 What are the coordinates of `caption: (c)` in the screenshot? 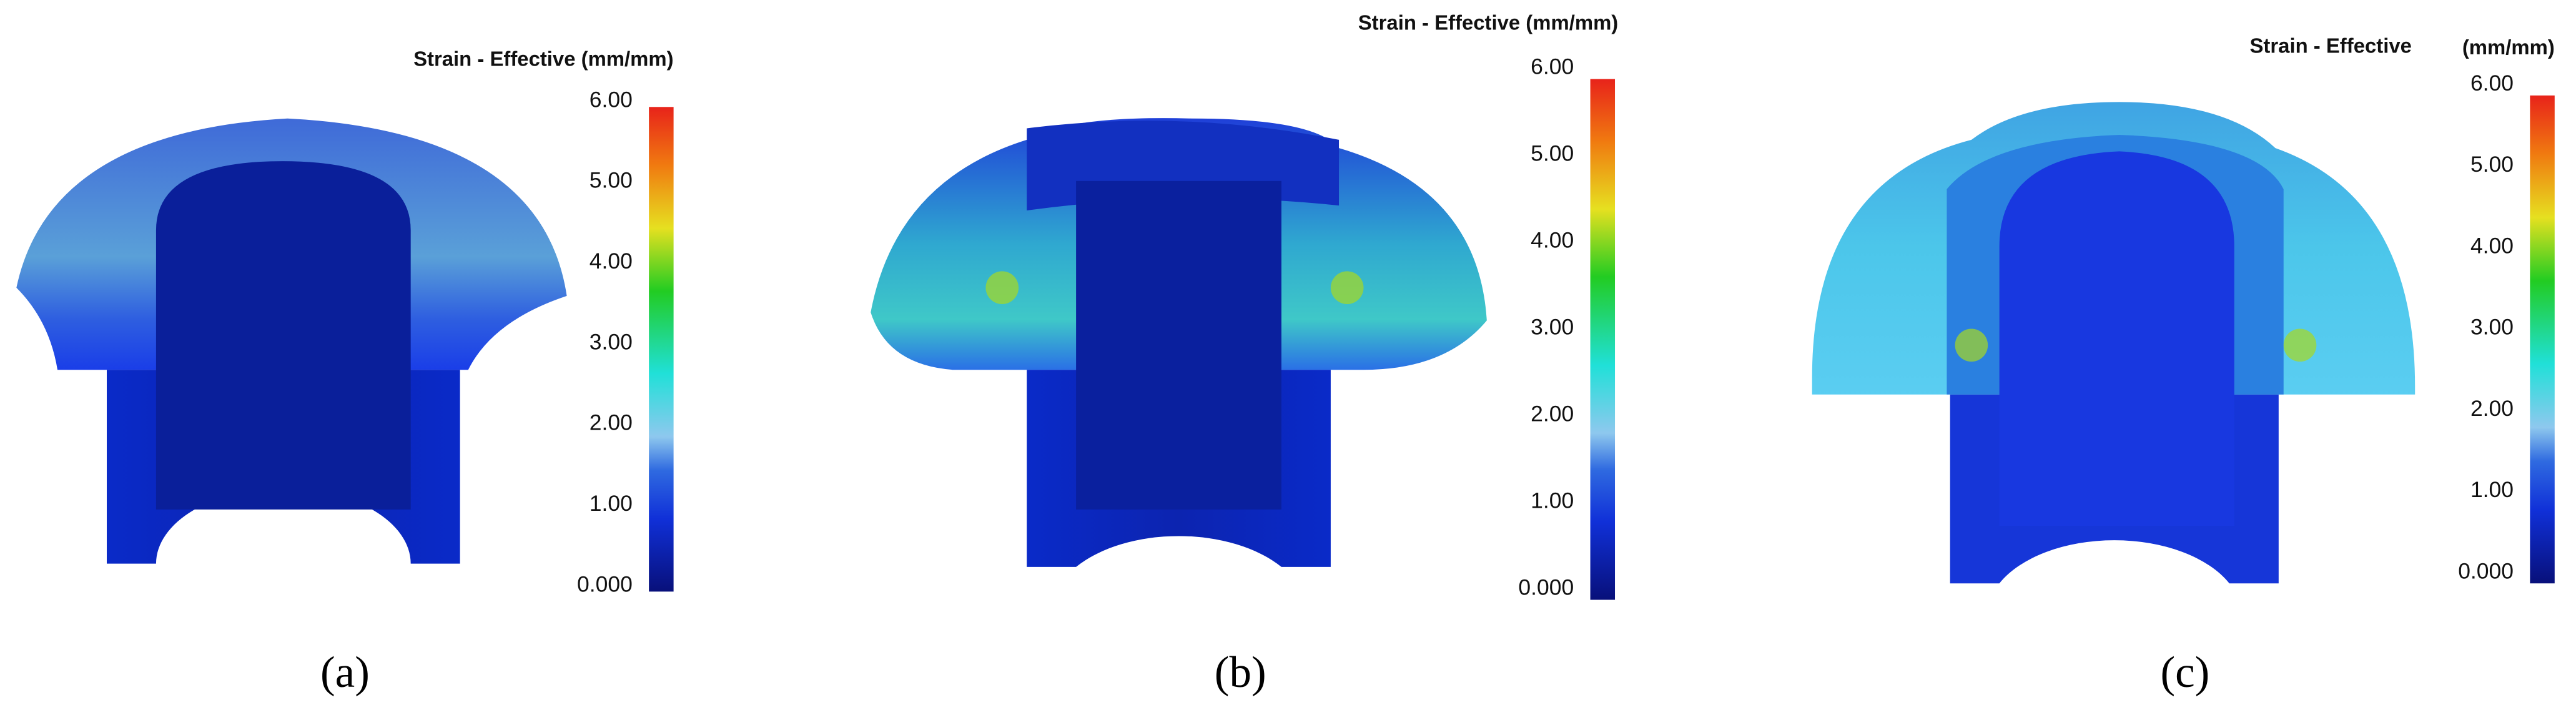 It's located at (2185, 673).